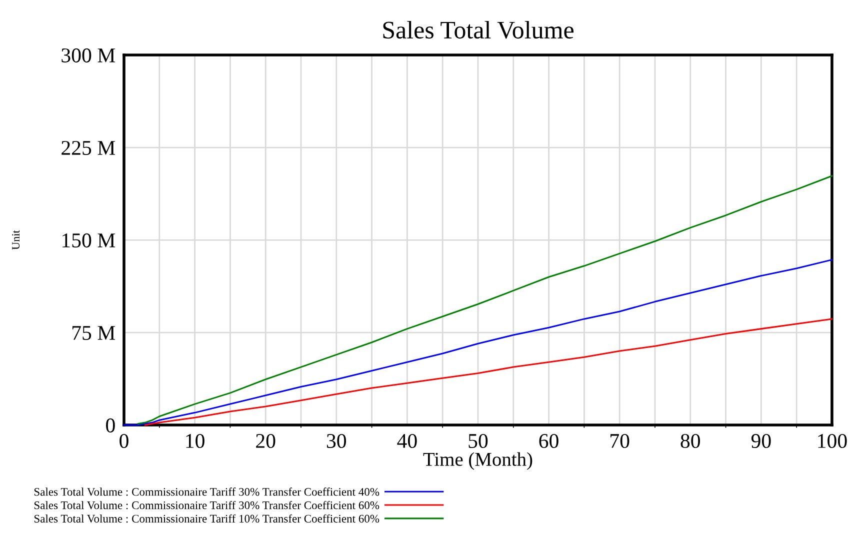  Describe the element at coordinates (110, 425) in the screenshot. I see `y-tick-label: 0` at that location.